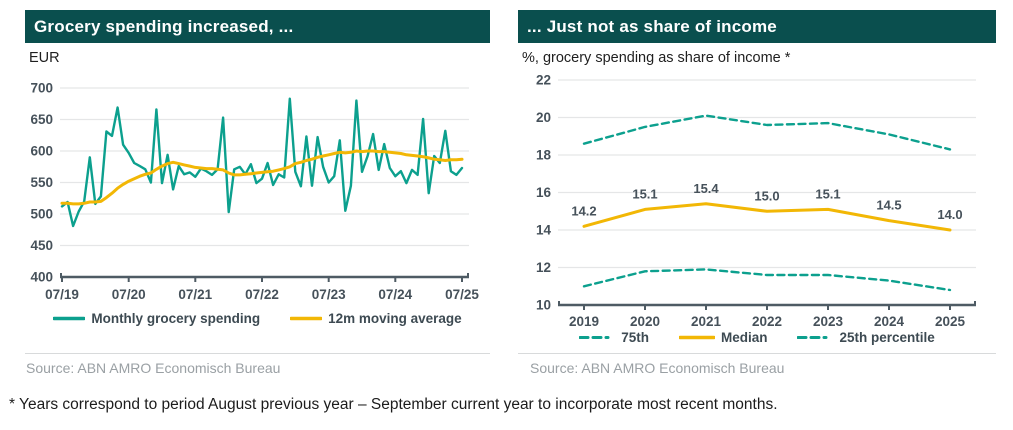  What do you see at coordinates (828, 321) in the screenshot?
I see `svg-text: 2023` at bounding box center [828, 321].